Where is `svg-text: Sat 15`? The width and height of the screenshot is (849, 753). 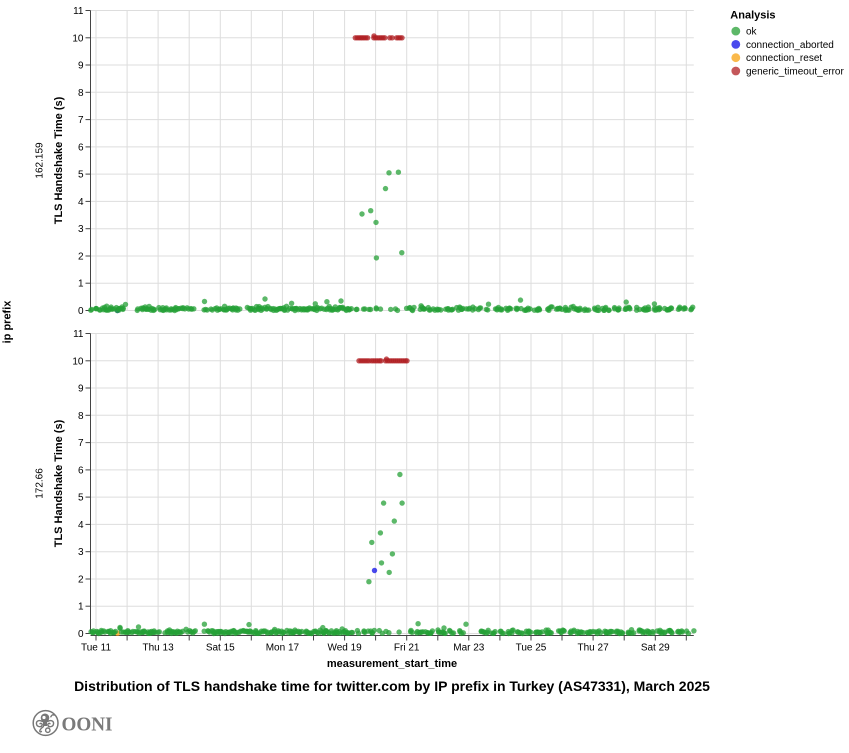
svg-text: Sat 15 is located at coordinates (220, 648).